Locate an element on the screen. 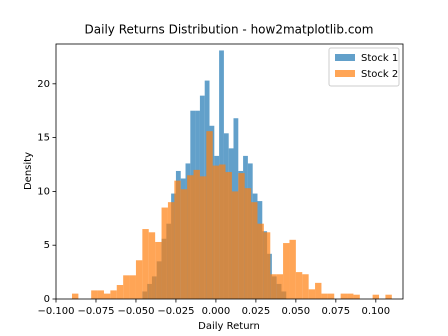 This screenshot has height=336, width=448. x-tick-label: −0.025 is located at coordinates (175, 311).